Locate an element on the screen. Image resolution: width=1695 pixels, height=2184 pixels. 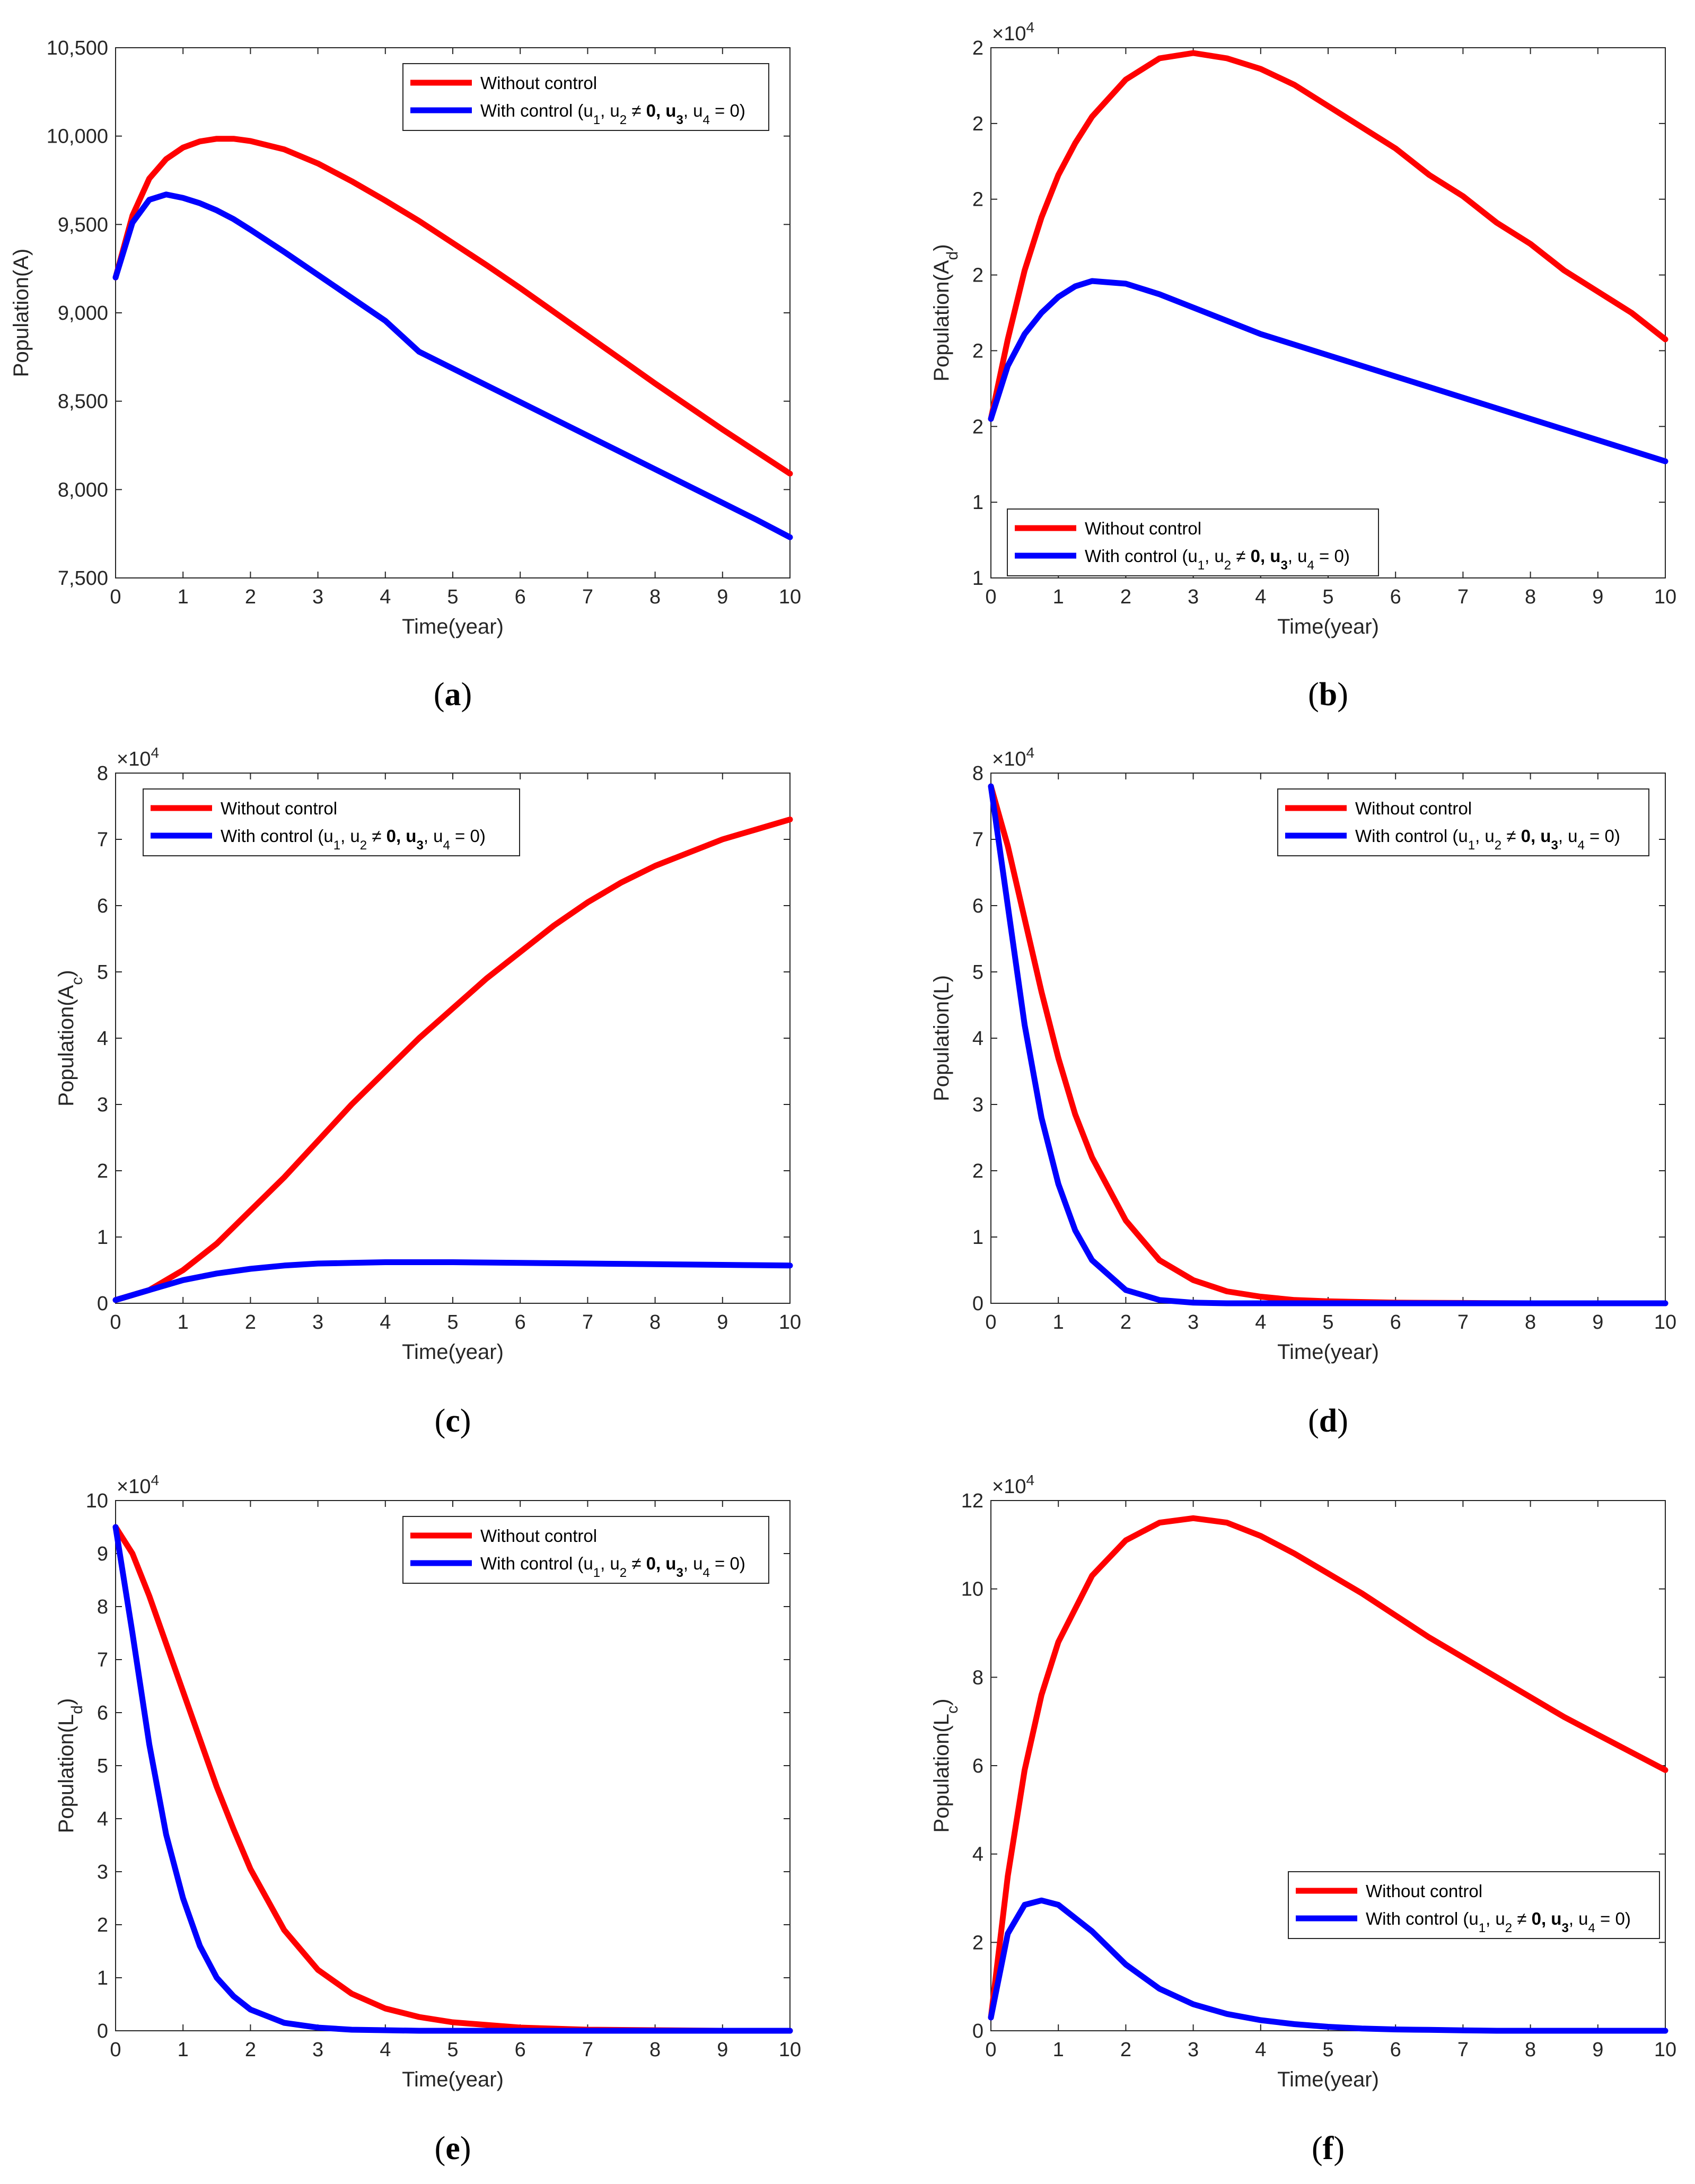
plot-area-d is located at coordinates (1328, 1038).